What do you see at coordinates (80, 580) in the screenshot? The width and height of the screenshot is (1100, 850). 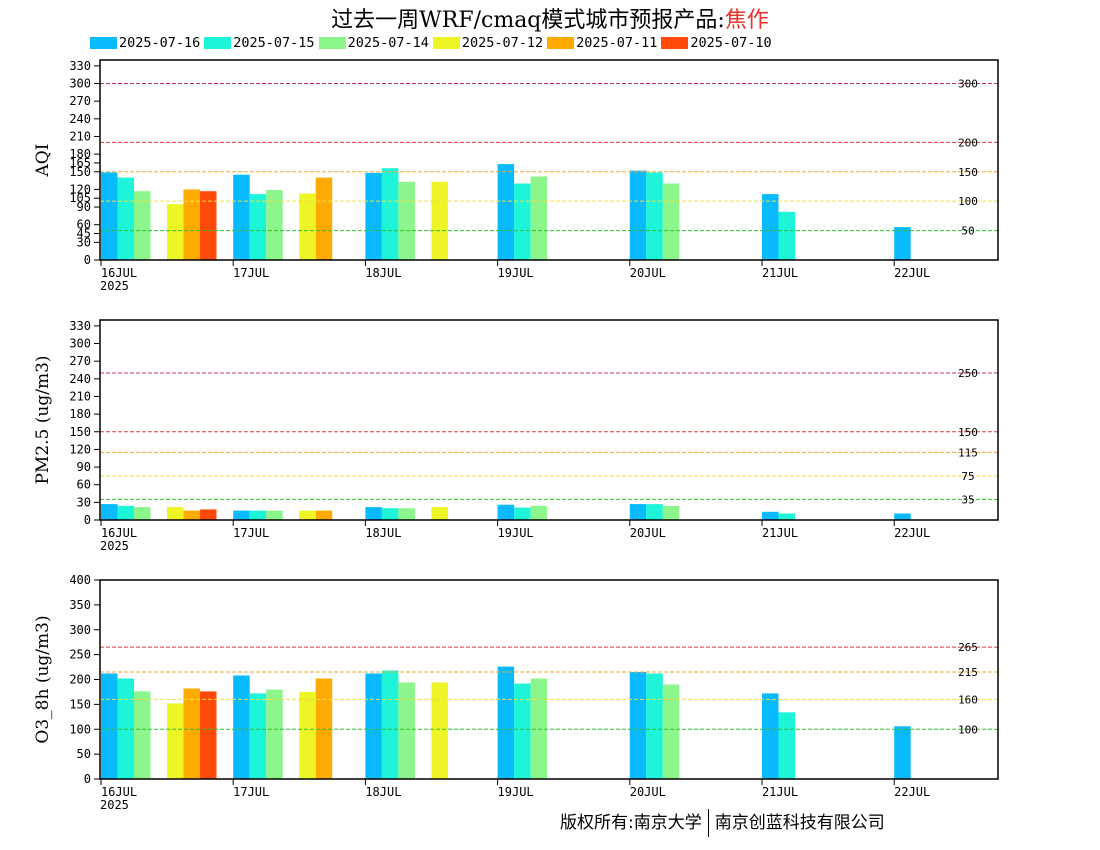 I see `y-tick-label: 400` at bounding box center [80, 580].